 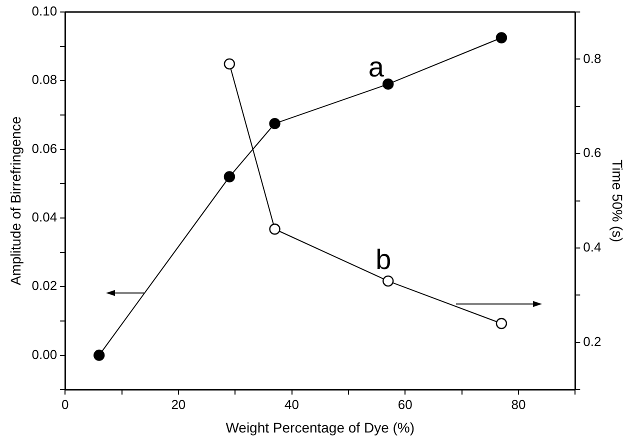 What do you see at coordinates (592, 152) in the screenshot?
I see `y2-tick-label: 0.6` at bounding box center [592, 152].